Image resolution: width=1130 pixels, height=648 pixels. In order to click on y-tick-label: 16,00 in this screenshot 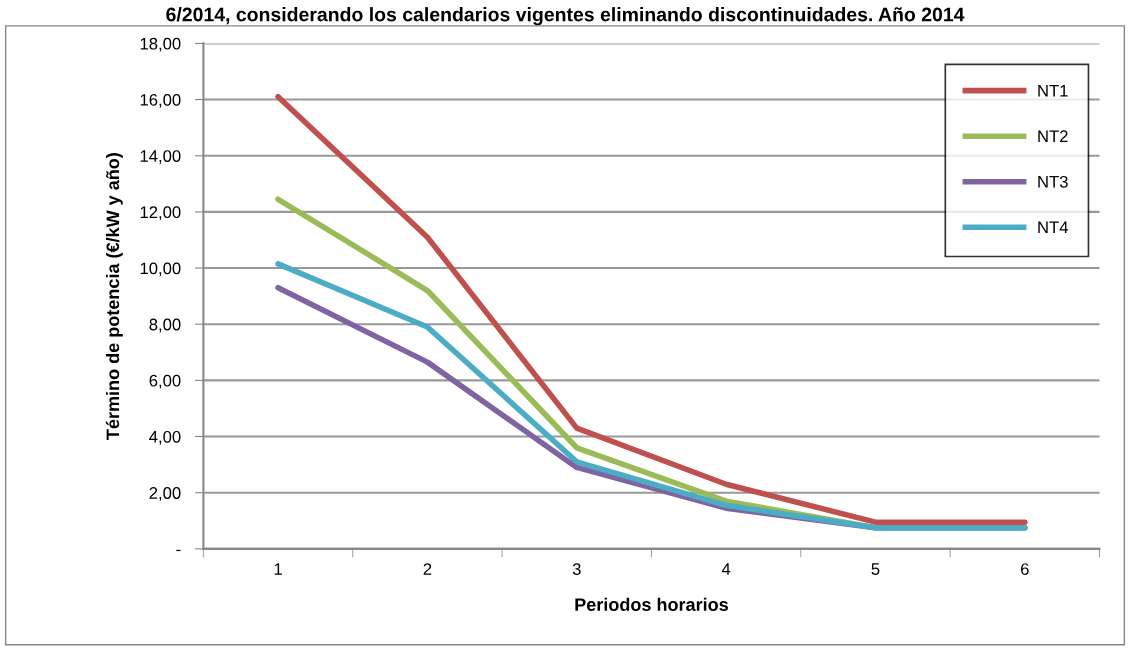, I will do `click(160, 100)`.